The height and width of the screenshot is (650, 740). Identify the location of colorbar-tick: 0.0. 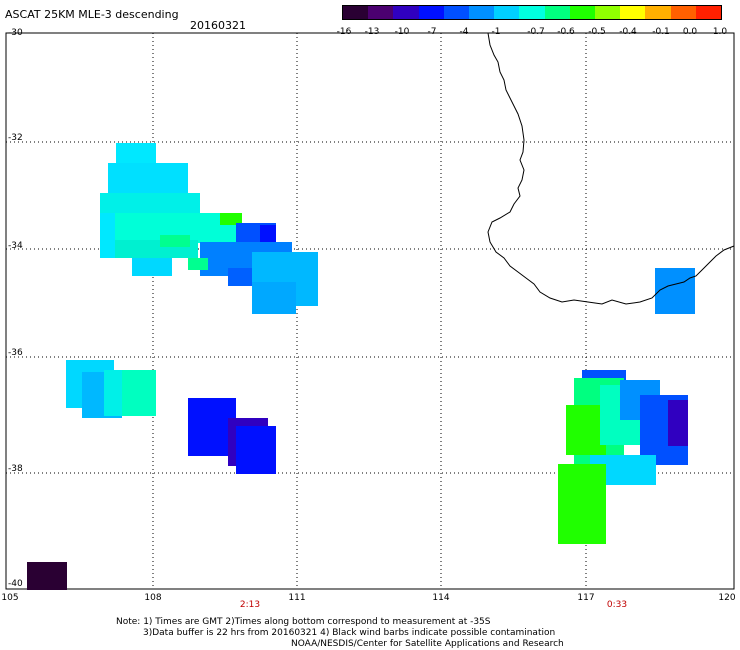
(690, 32).